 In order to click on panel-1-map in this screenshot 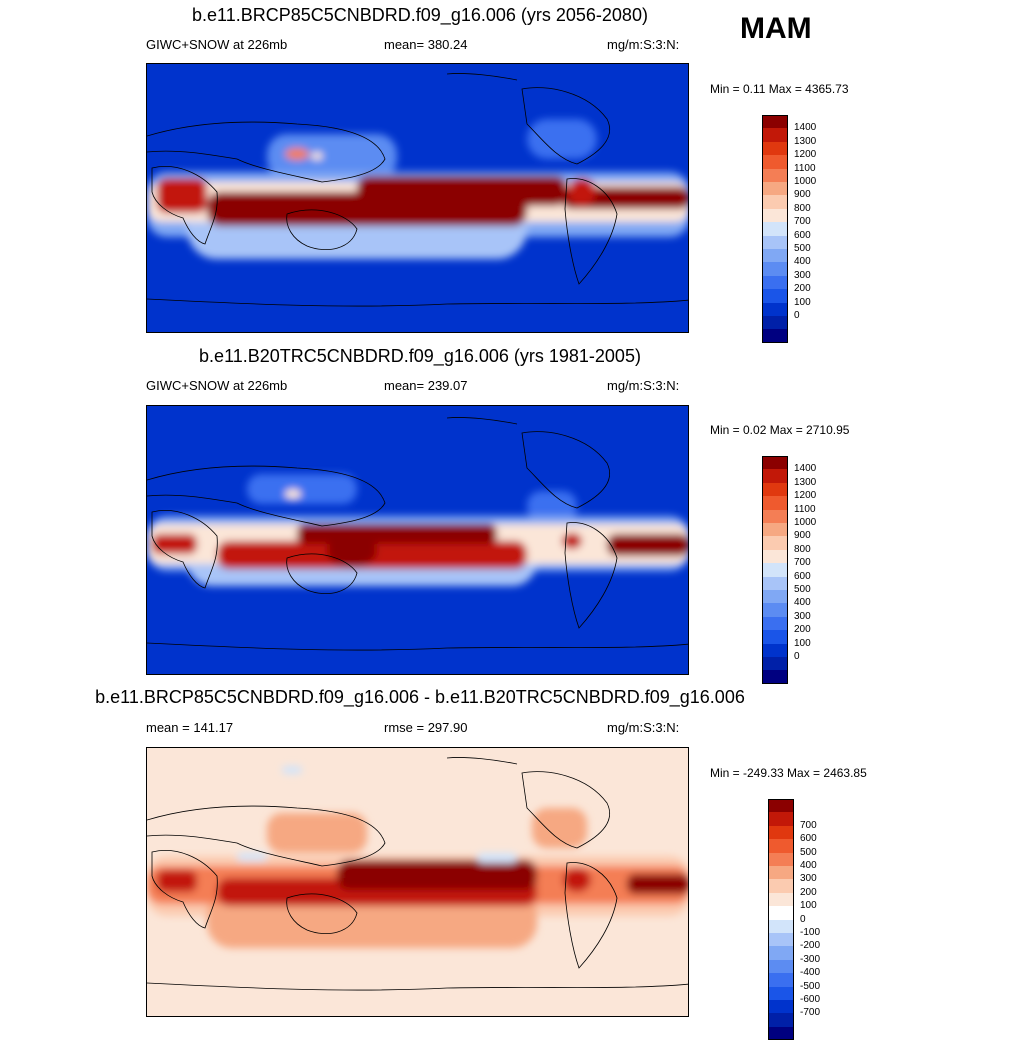, I will do `click(417, 198)`.